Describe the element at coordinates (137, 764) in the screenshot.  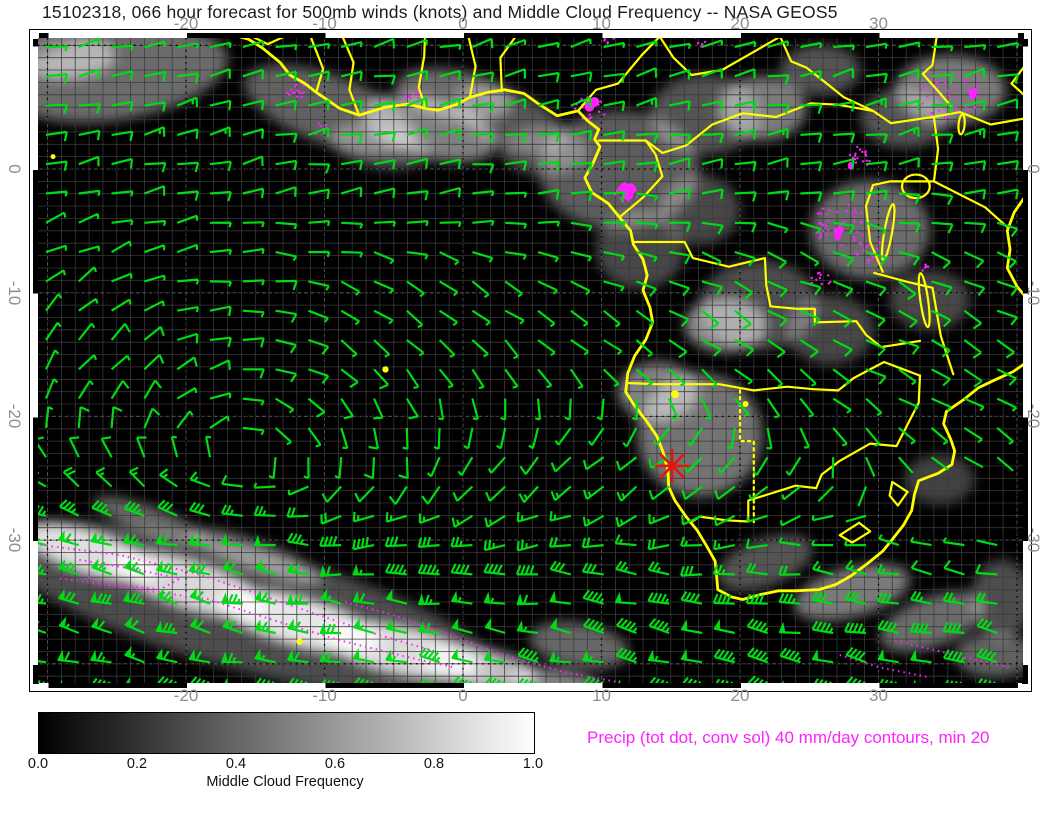
I see `colorbar-tick: 0.2` at that location.